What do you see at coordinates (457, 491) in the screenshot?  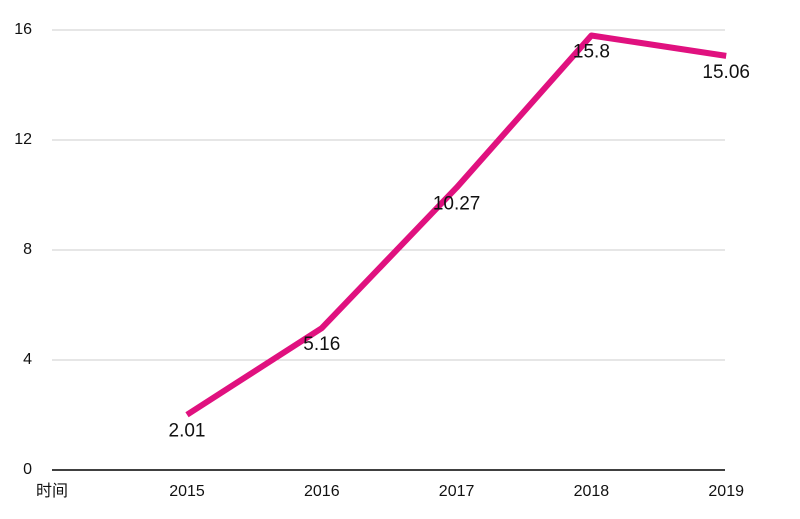 I see `x-tick-label: 2017` at bounding box center [457, 491].